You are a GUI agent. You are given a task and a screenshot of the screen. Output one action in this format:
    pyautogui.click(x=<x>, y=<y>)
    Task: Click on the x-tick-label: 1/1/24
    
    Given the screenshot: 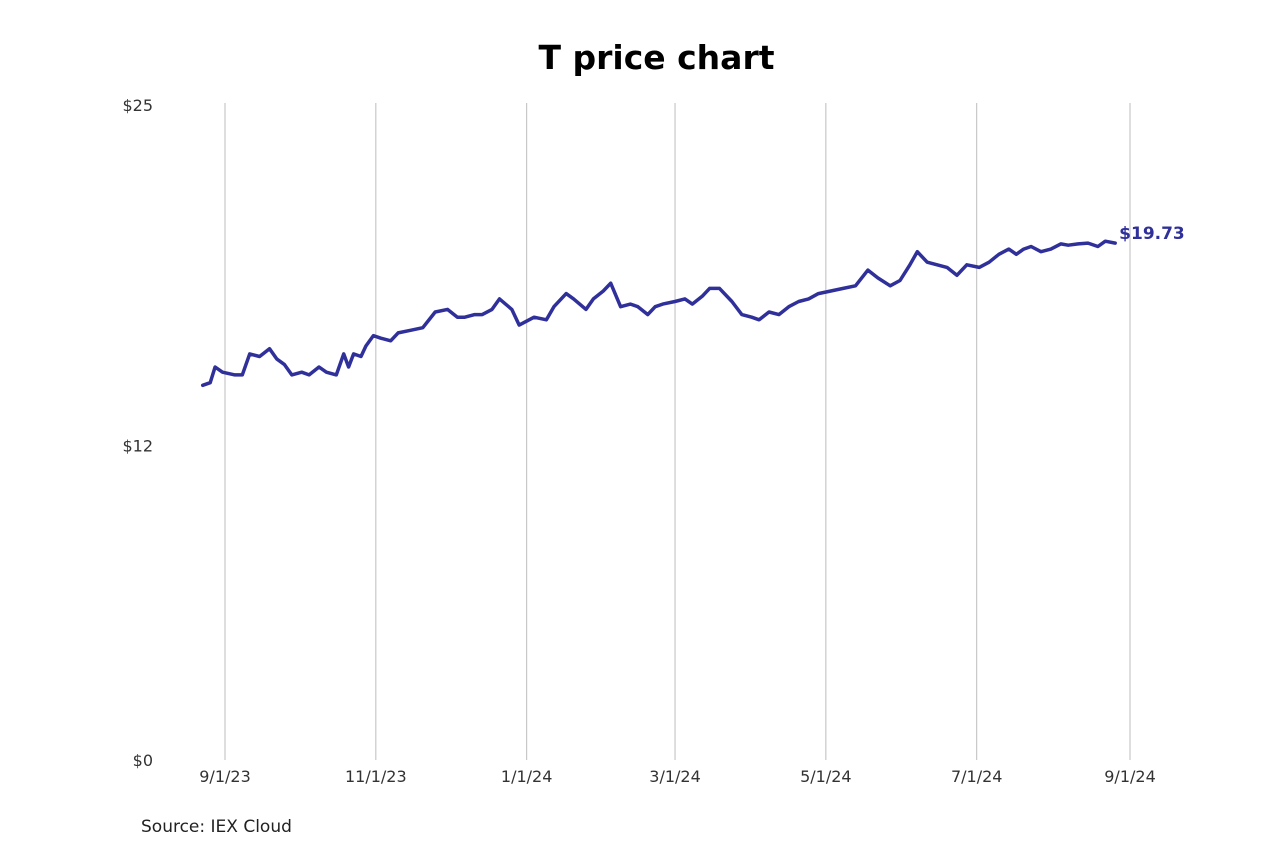 What is the action you would take?
    pyautogui.click(x=527, y=776)
    